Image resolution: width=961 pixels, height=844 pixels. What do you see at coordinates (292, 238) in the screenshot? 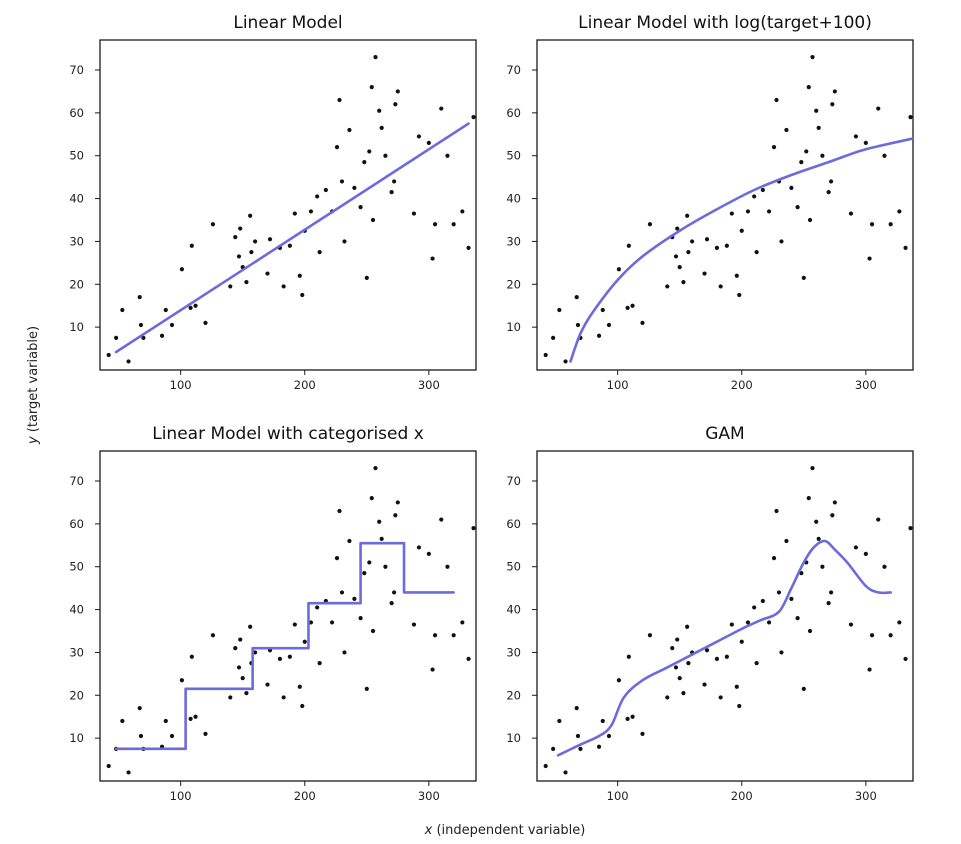
I see `fit-line` at bounding box center [292, 238].